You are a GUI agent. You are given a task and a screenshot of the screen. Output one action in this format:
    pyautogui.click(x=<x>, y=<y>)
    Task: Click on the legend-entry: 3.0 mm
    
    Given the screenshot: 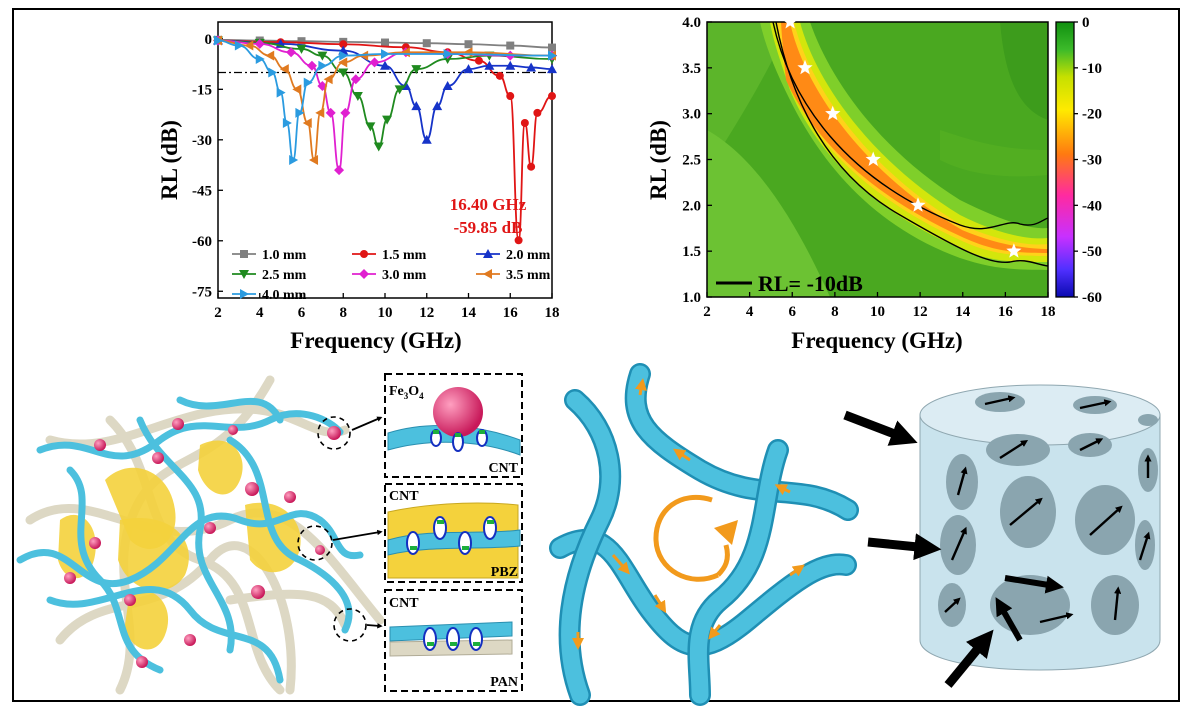 What is the action you would take?
    pyautogui.click(x=389, y=275)
    